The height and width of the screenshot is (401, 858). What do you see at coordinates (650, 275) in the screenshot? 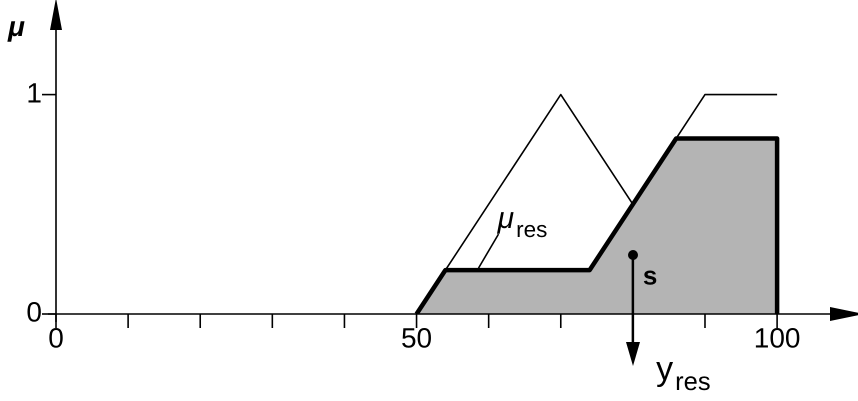
I see `ref-line-label: s` at bounding box center [650, 275].